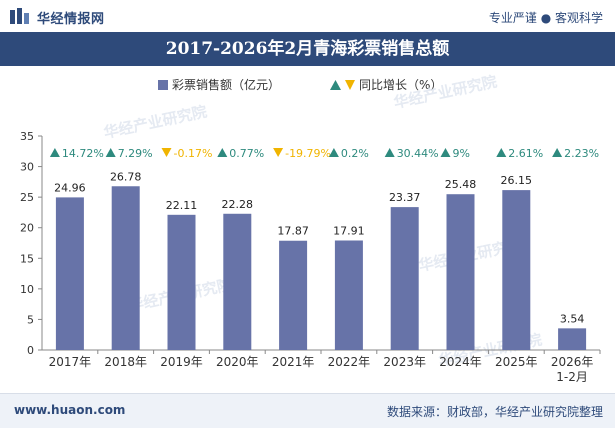 The height and width of the screenshot is (428, 615). I want to click on growth-label: 30.44%, so click(418, 153).